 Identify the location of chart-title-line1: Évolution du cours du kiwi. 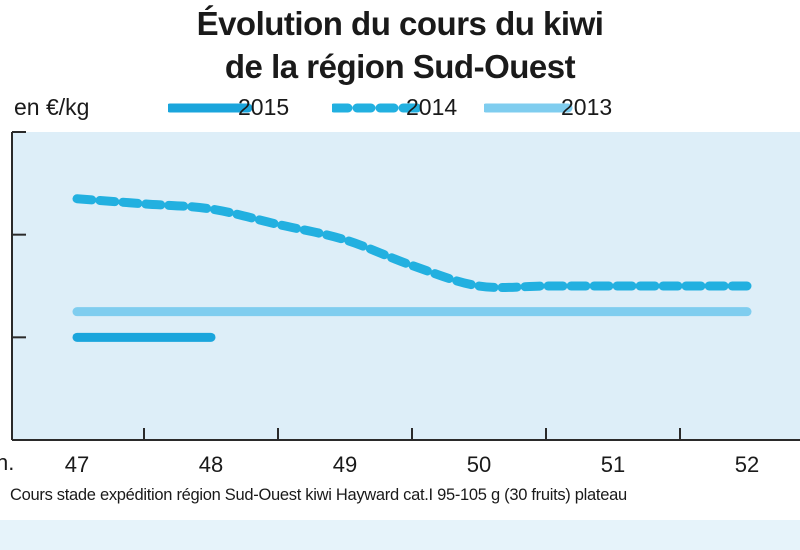
(400, 23).